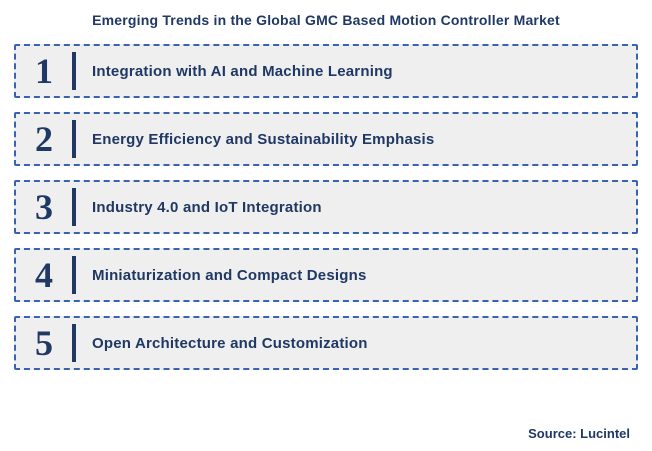 The height and width of the screenshot is (451, 652). I want to click on trend-number: 1, so click(44, 71).